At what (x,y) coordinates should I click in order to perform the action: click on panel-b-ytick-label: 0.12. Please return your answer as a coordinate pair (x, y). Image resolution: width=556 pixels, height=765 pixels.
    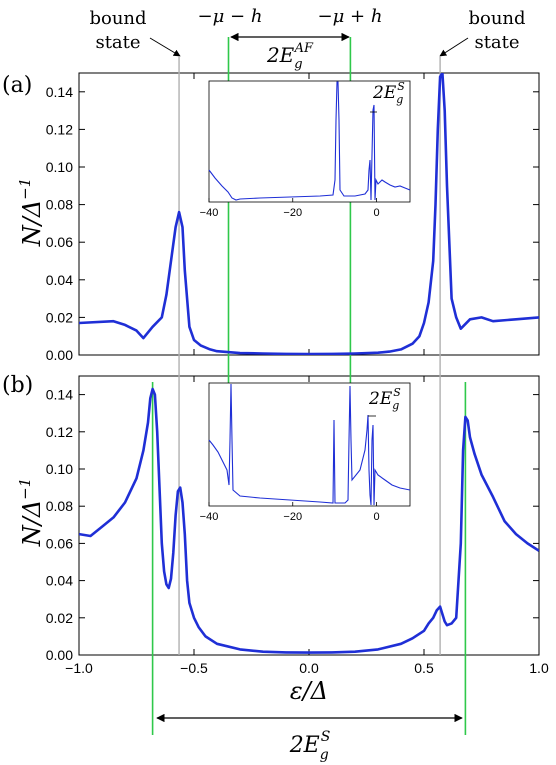
    Looking at the image, I should click on (59, 432).